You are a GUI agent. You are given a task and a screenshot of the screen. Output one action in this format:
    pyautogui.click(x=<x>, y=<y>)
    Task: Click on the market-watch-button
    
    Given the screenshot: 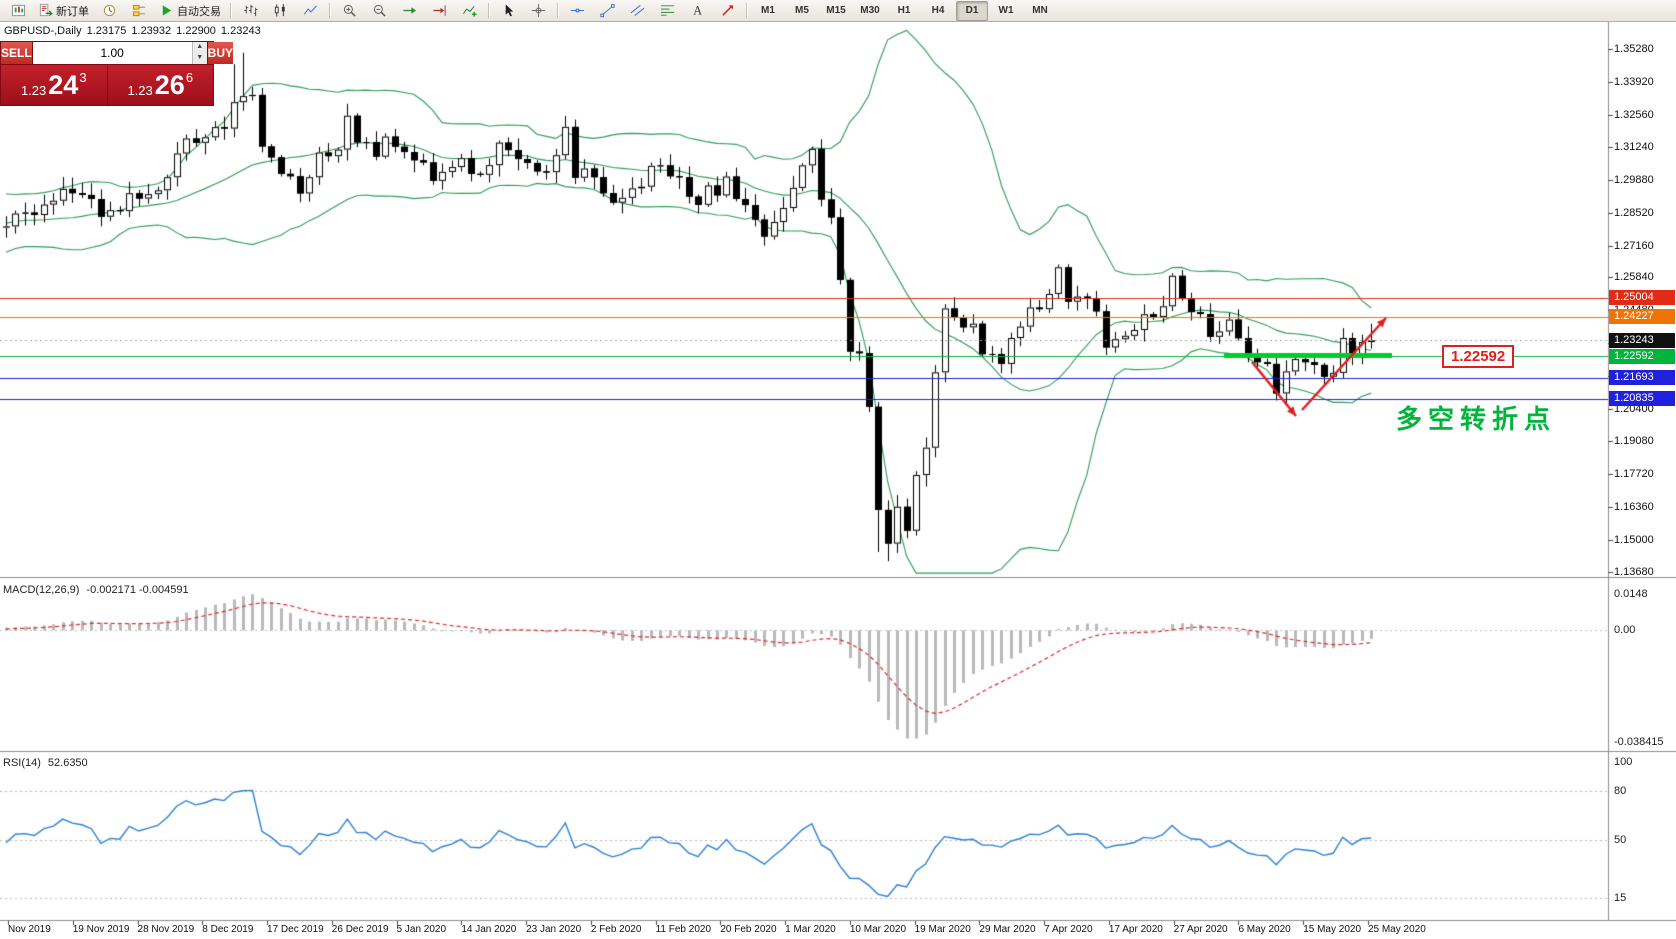 What is the action you would take?
    pyautogui.click(x=109, y=11)
    